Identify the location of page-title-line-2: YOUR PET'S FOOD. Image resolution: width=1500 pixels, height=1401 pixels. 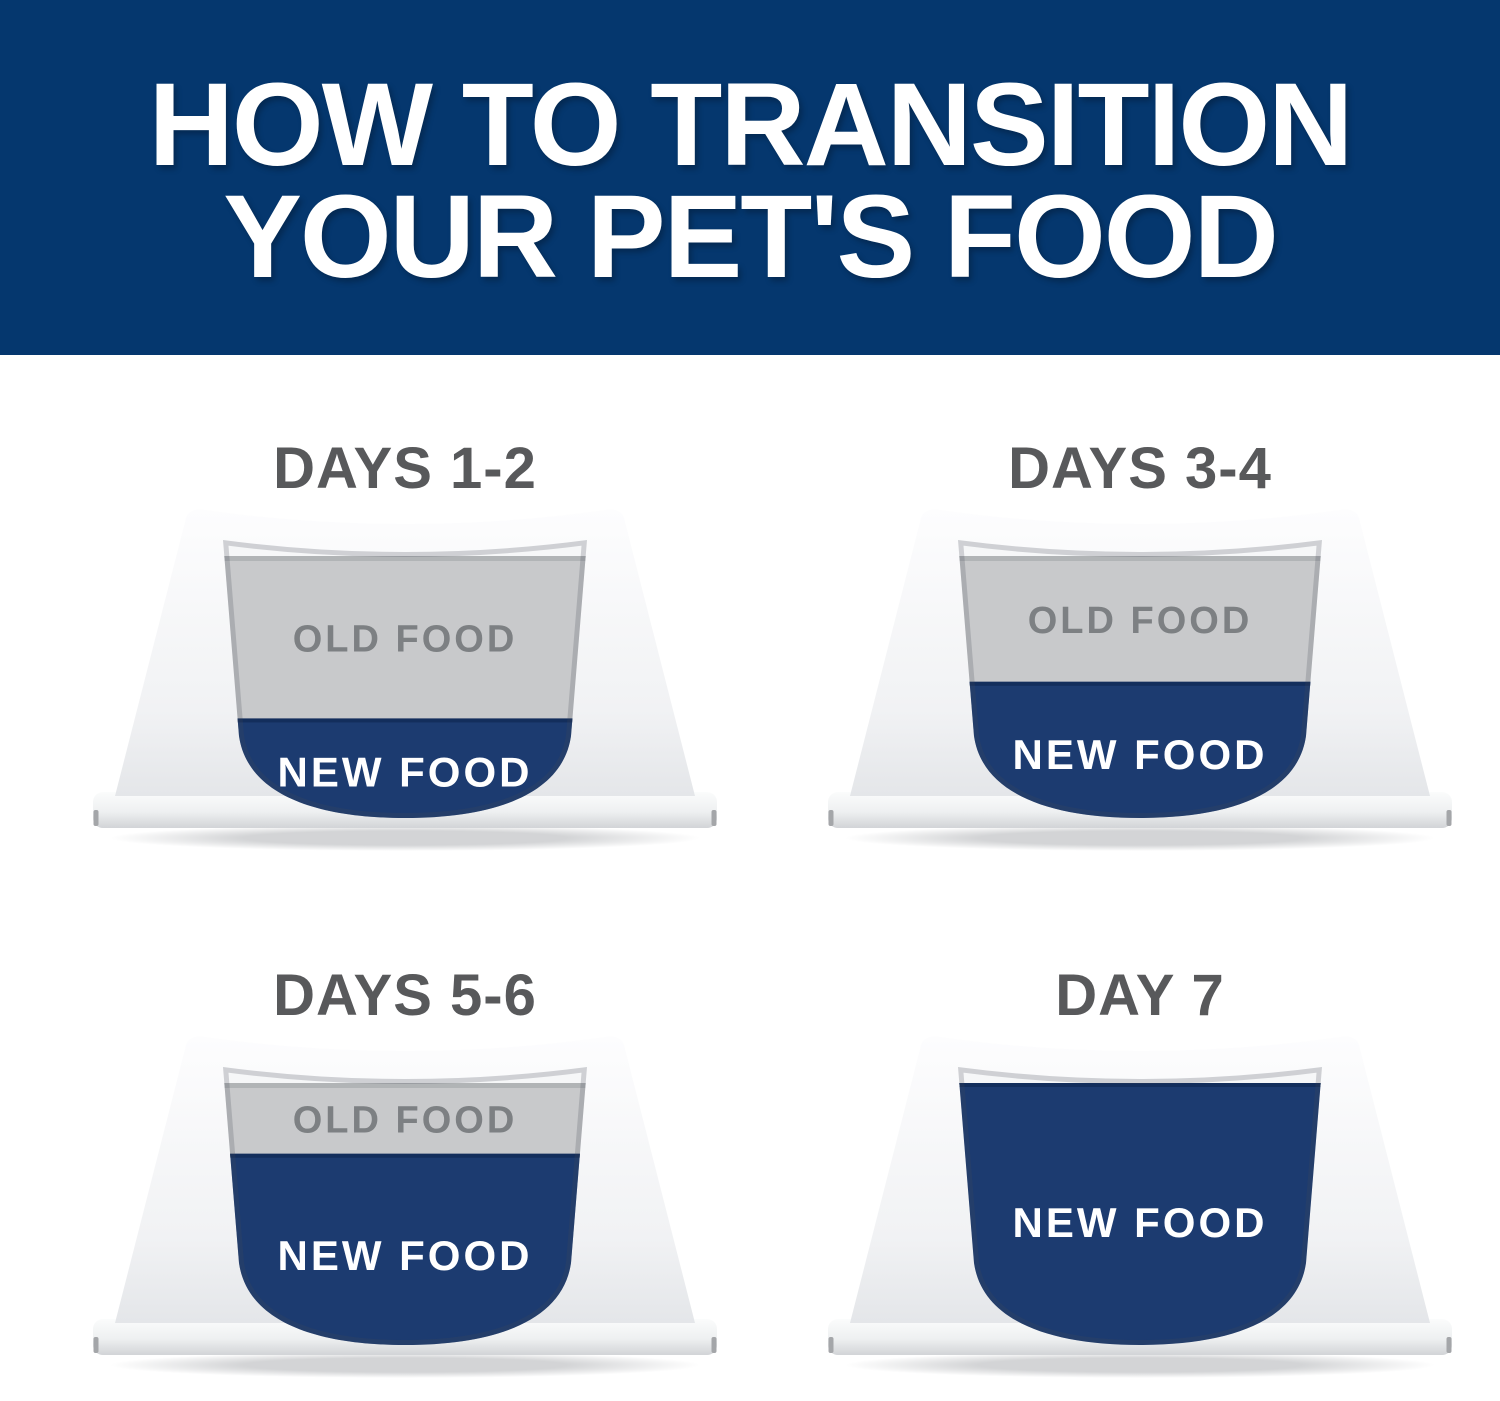
(751, 236).